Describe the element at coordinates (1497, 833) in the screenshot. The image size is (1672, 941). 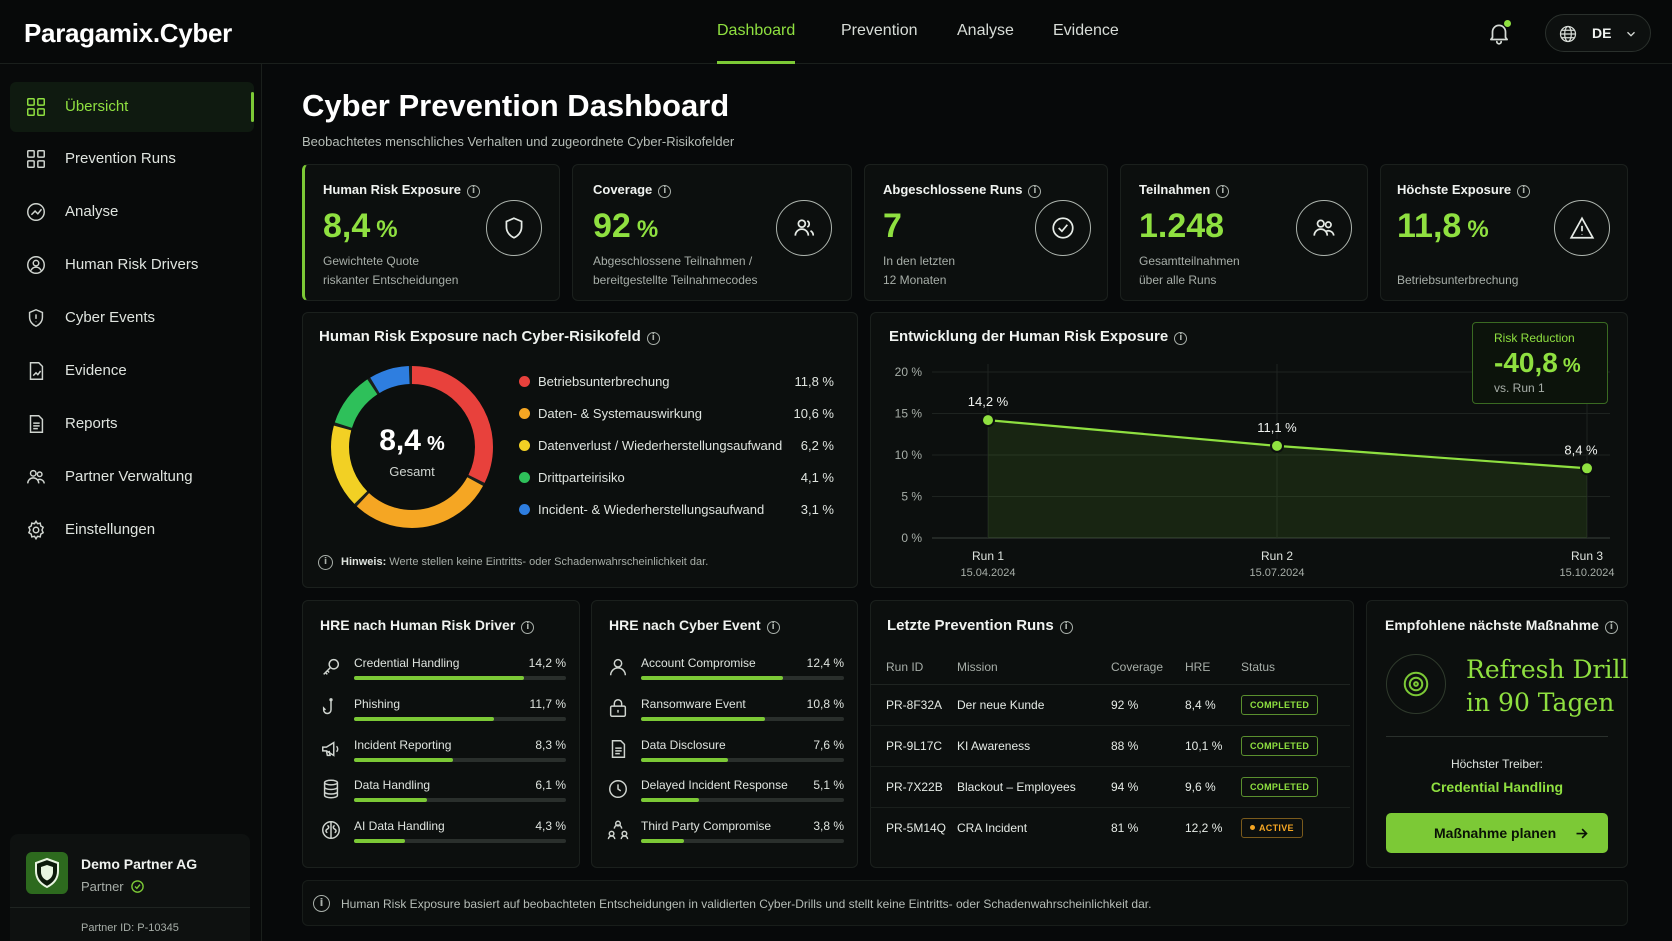
I see `plan-measure-button: Maßnahme planen` at that location.